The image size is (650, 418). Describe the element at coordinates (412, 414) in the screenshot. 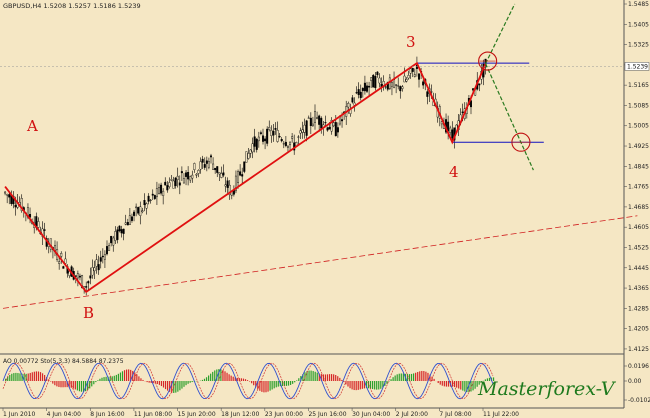

I see `time-tick-label: 2 Jul 20:00` at that location.